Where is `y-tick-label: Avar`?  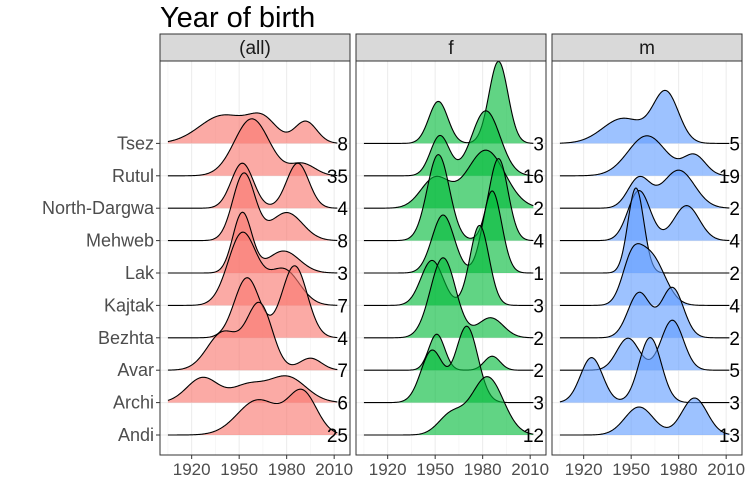 y-tick-label: Avar is located at coordinates (135, 370).